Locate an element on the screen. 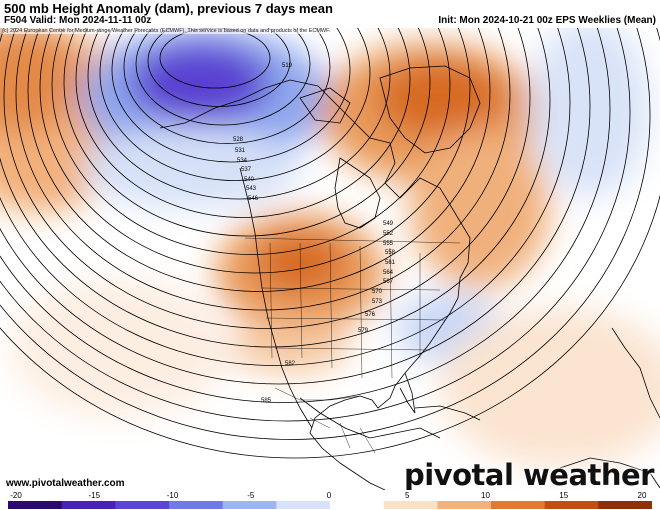 This screenshot has height=510, width=660. political-borders is located at coordinates (352, 345).